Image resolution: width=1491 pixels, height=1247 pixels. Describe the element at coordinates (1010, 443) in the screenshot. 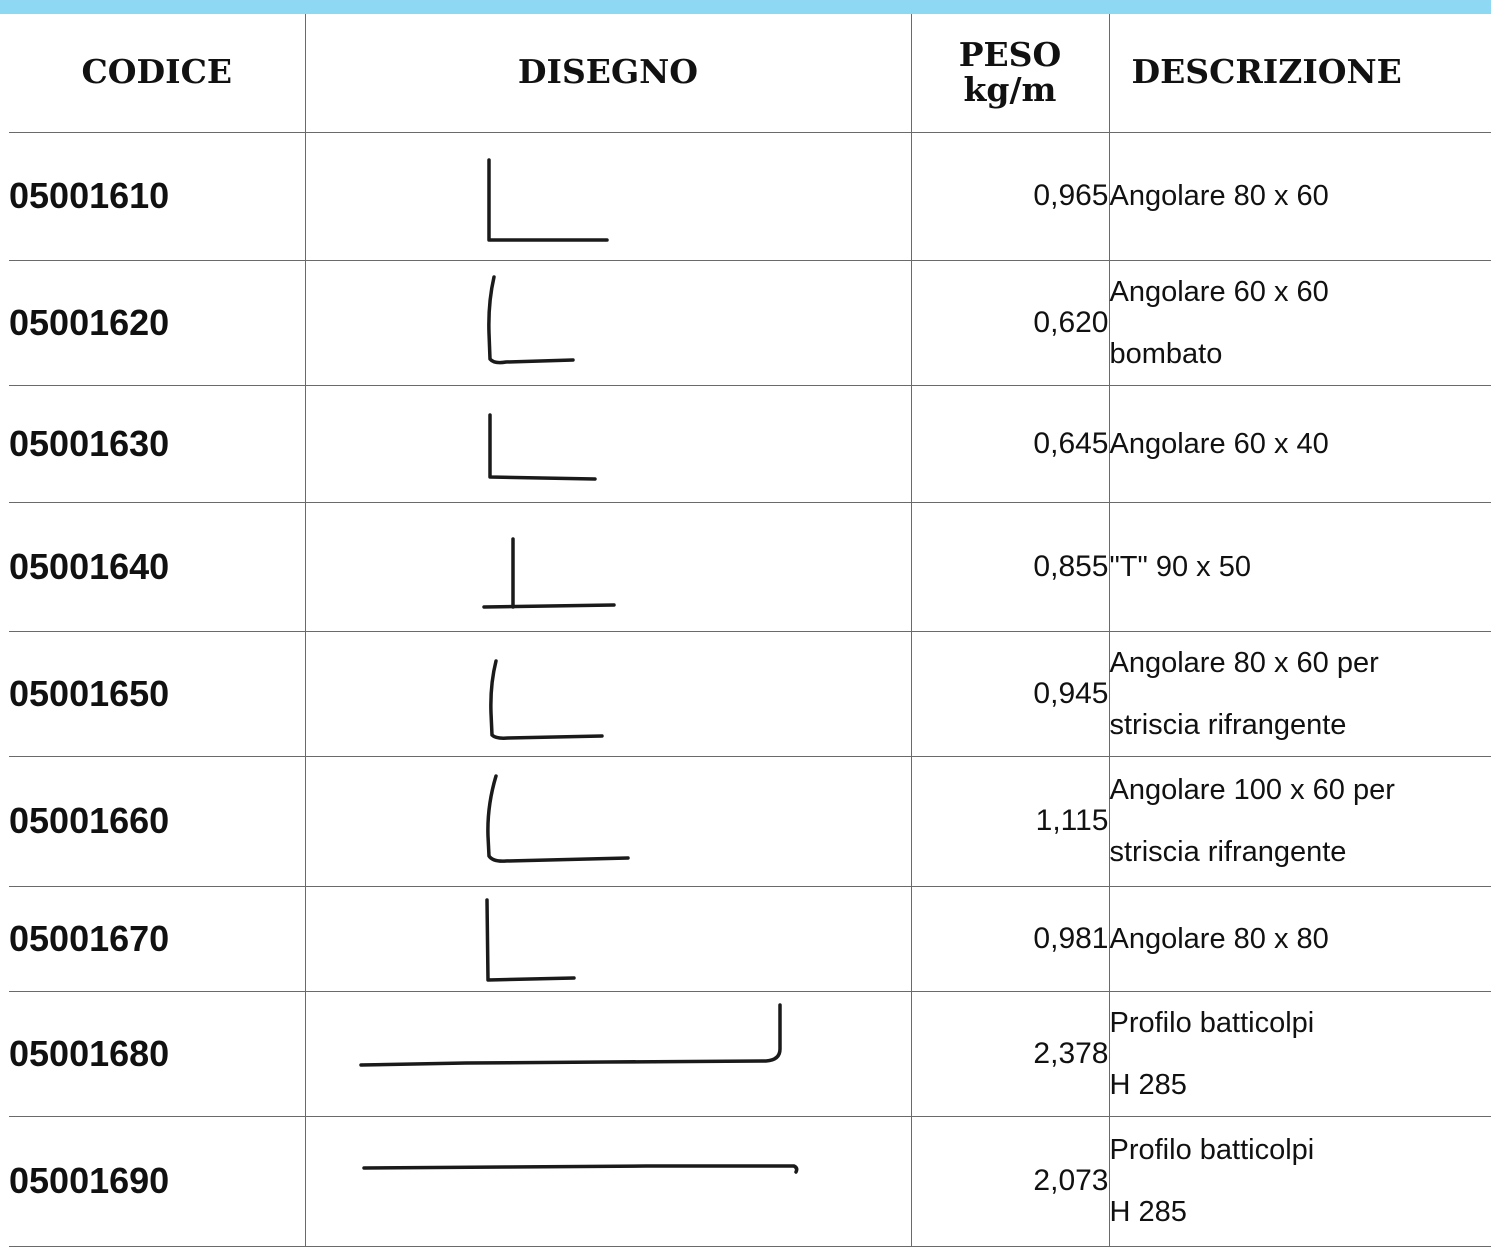

I see `row-weight: 0,645` at that location.